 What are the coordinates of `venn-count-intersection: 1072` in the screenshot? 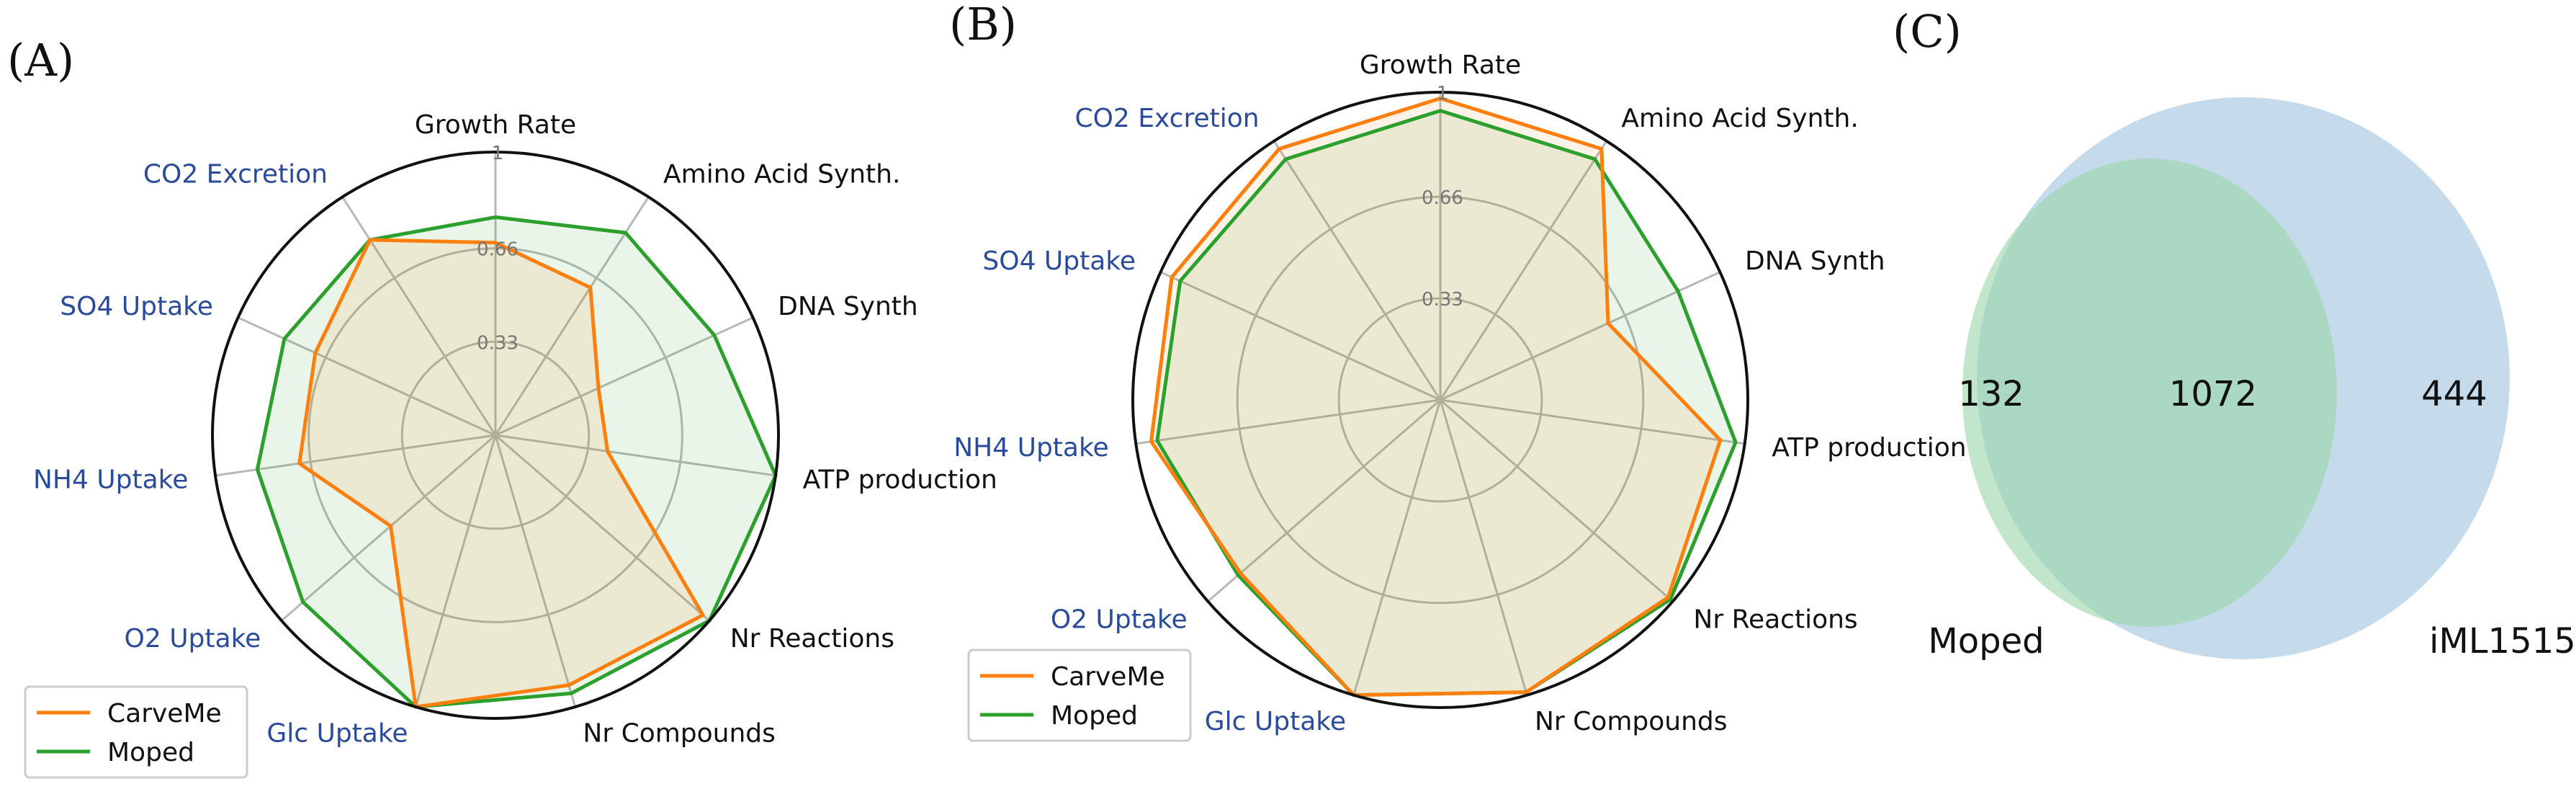 It's located at (2213, 394).